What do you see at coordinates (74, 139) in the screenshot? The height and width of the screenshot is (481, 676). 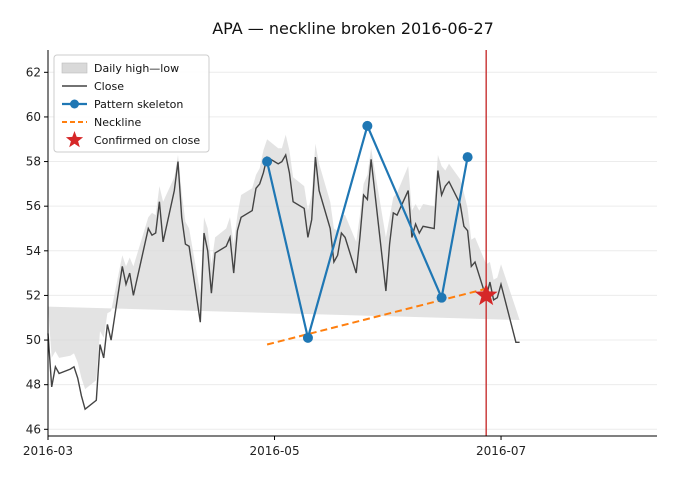 I see `legend-swatch-star` at bounding box center [74, 139].